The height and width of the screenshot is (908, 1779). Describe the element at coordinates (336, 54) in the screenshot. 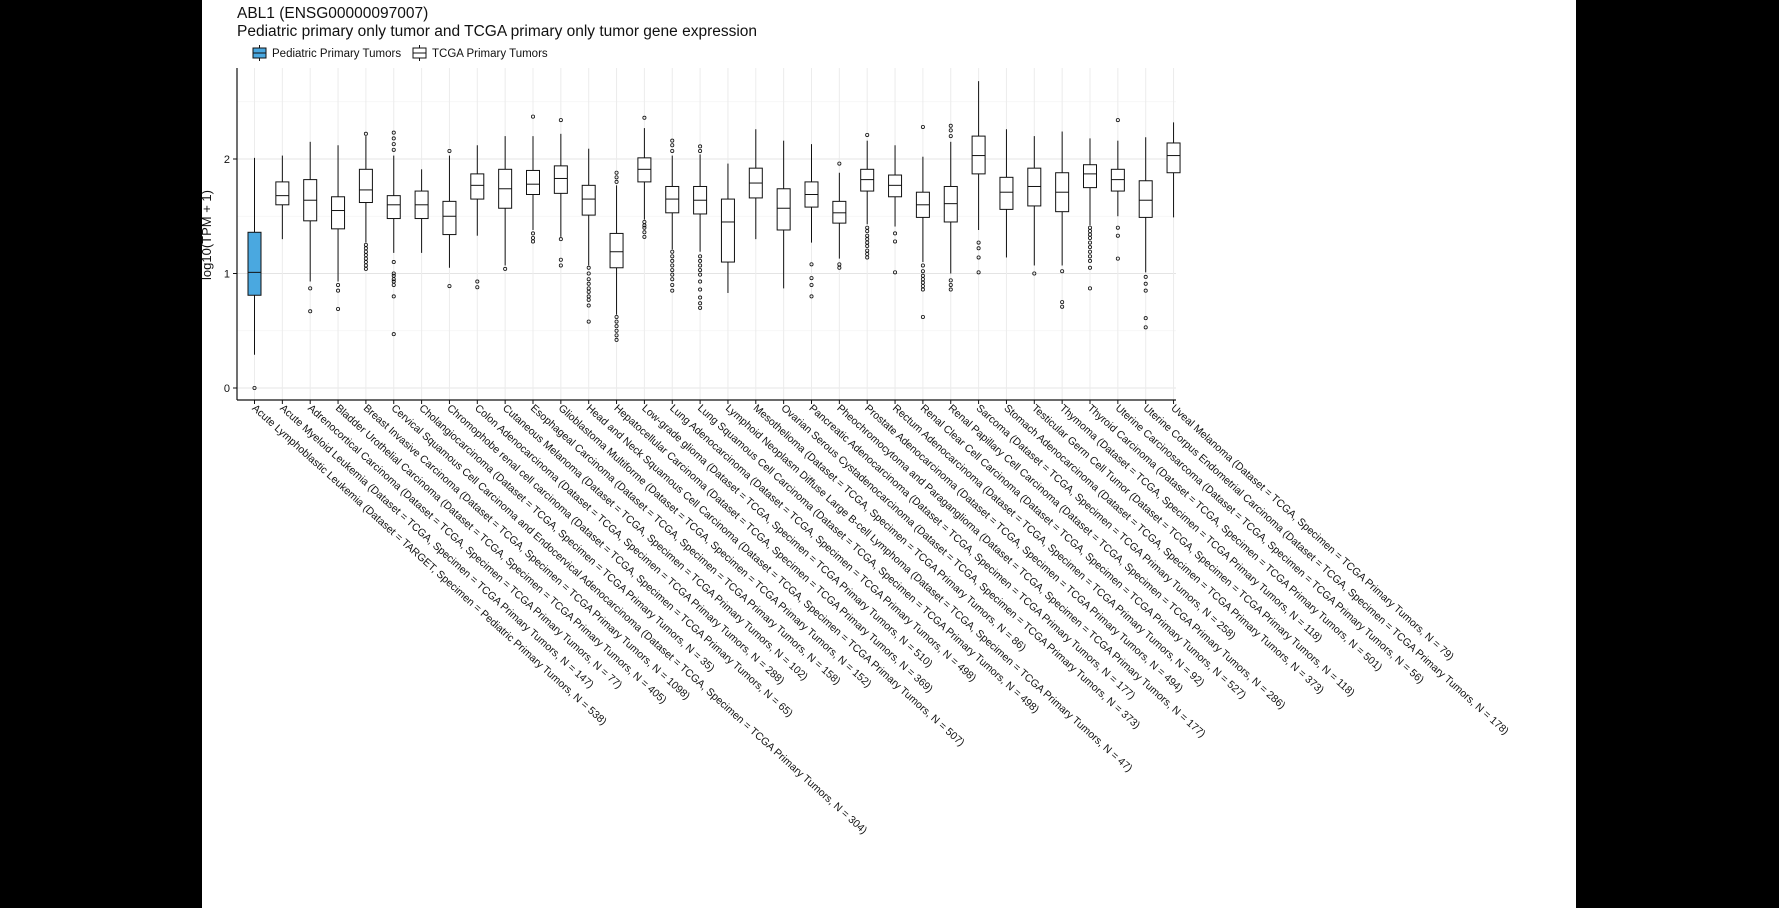

I see `legend-label-pediatric: Pediatric Primary Tumors` at that location.